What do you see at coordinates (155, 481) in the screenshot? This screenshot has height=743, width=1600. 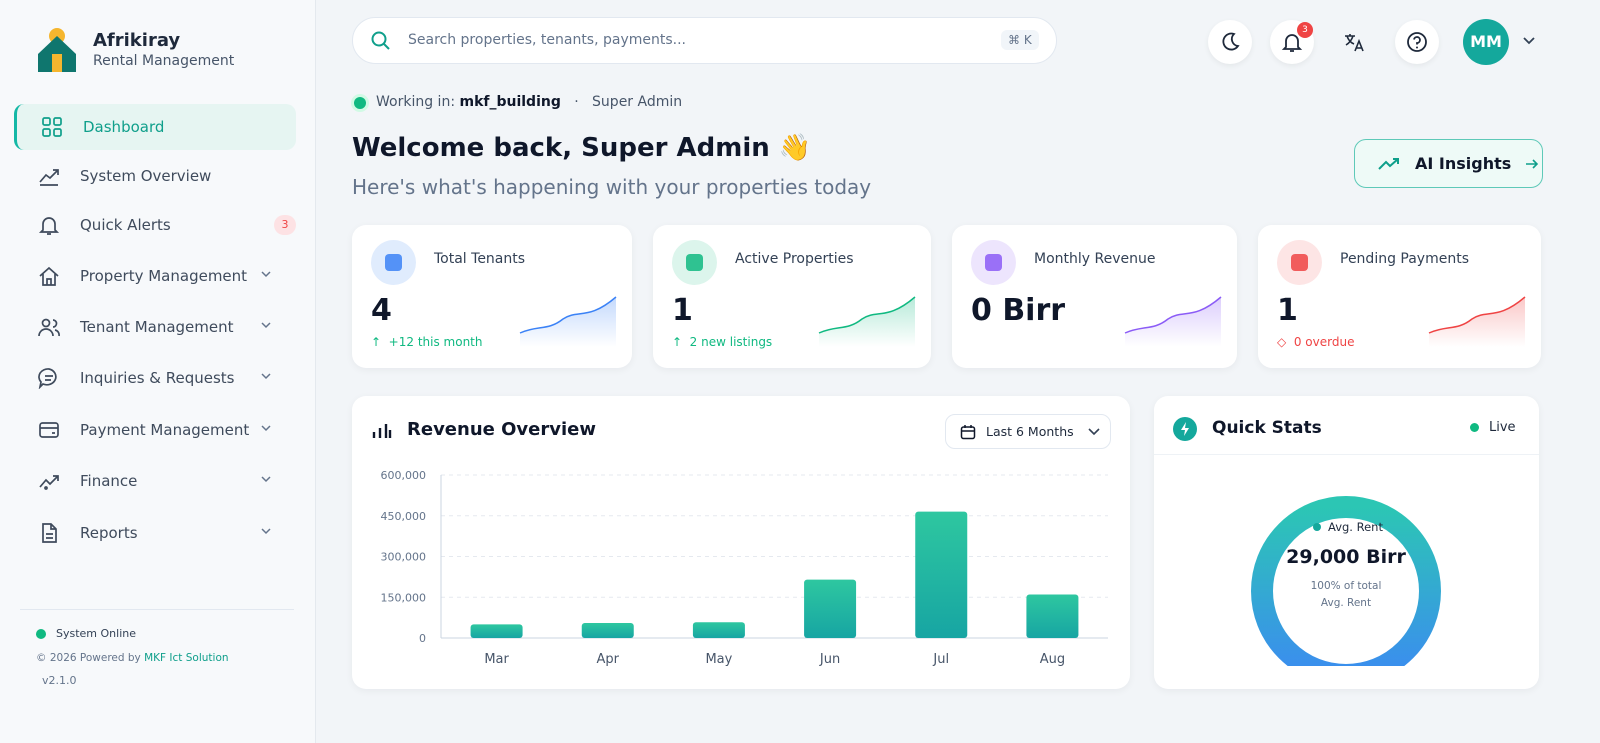 I see `nav-item: Finance` at bounding box center [155, 481].